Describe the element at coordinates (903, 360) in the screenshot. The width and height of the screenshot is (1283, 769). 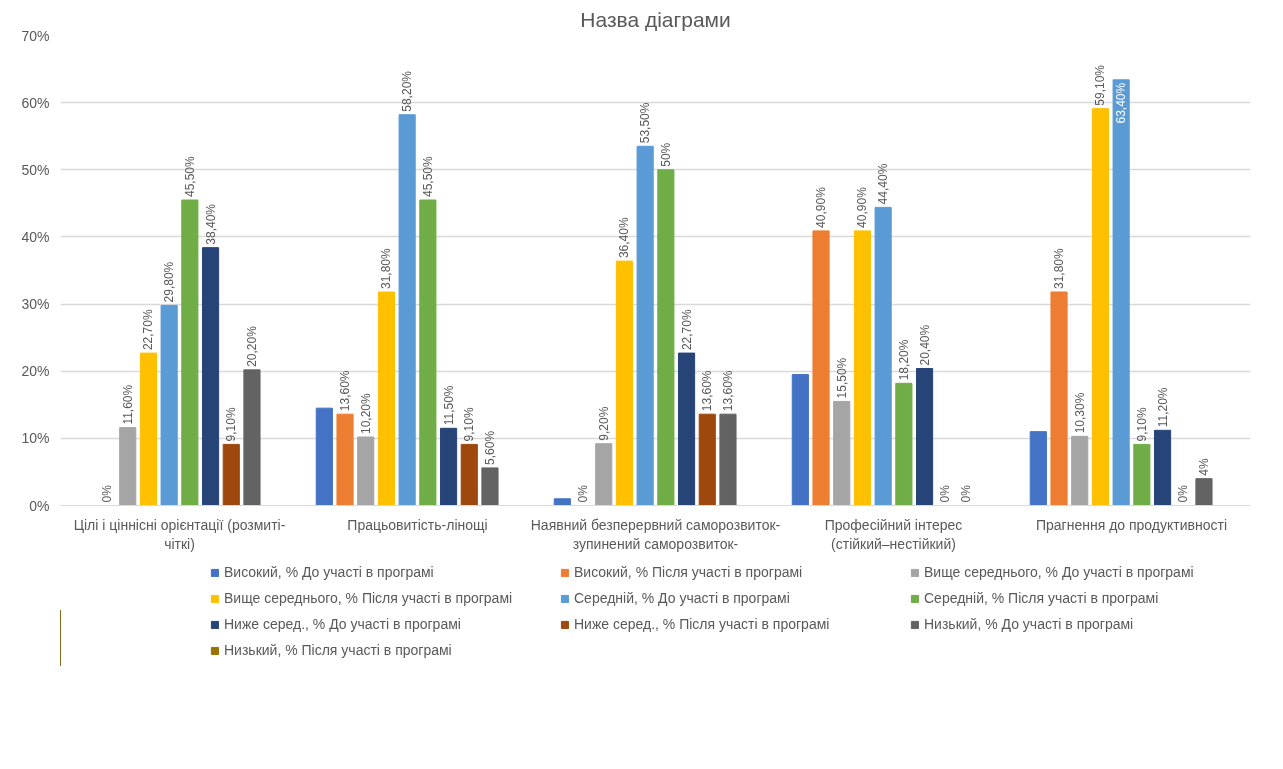
I see `data-label: 18,20%` at that location.